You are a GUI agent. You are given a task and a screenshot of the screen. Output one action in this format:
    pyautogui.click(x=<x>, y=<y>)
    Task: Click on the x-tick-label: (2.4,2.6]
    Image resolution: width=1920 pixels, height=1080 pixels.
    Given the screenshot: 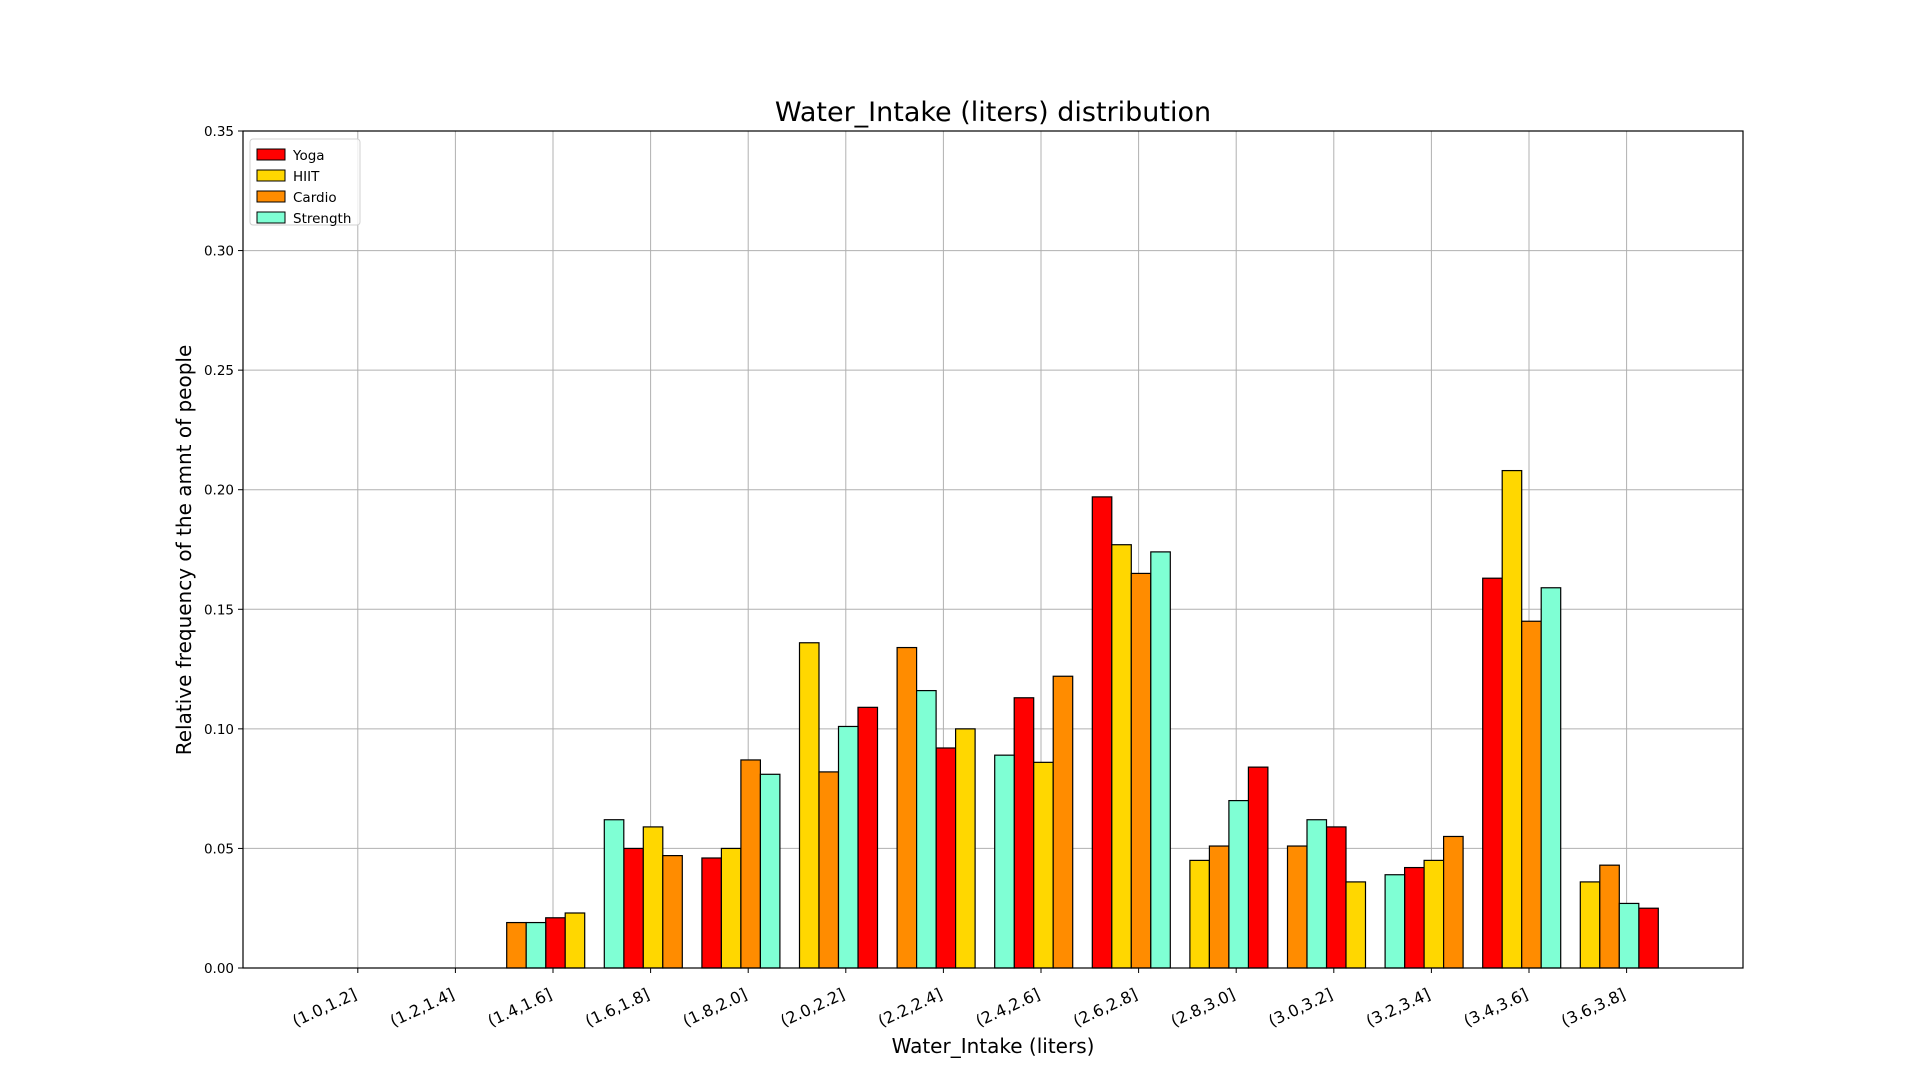 What is the action you would take?
    pyautogui.click(x=1008, y=1007)
    